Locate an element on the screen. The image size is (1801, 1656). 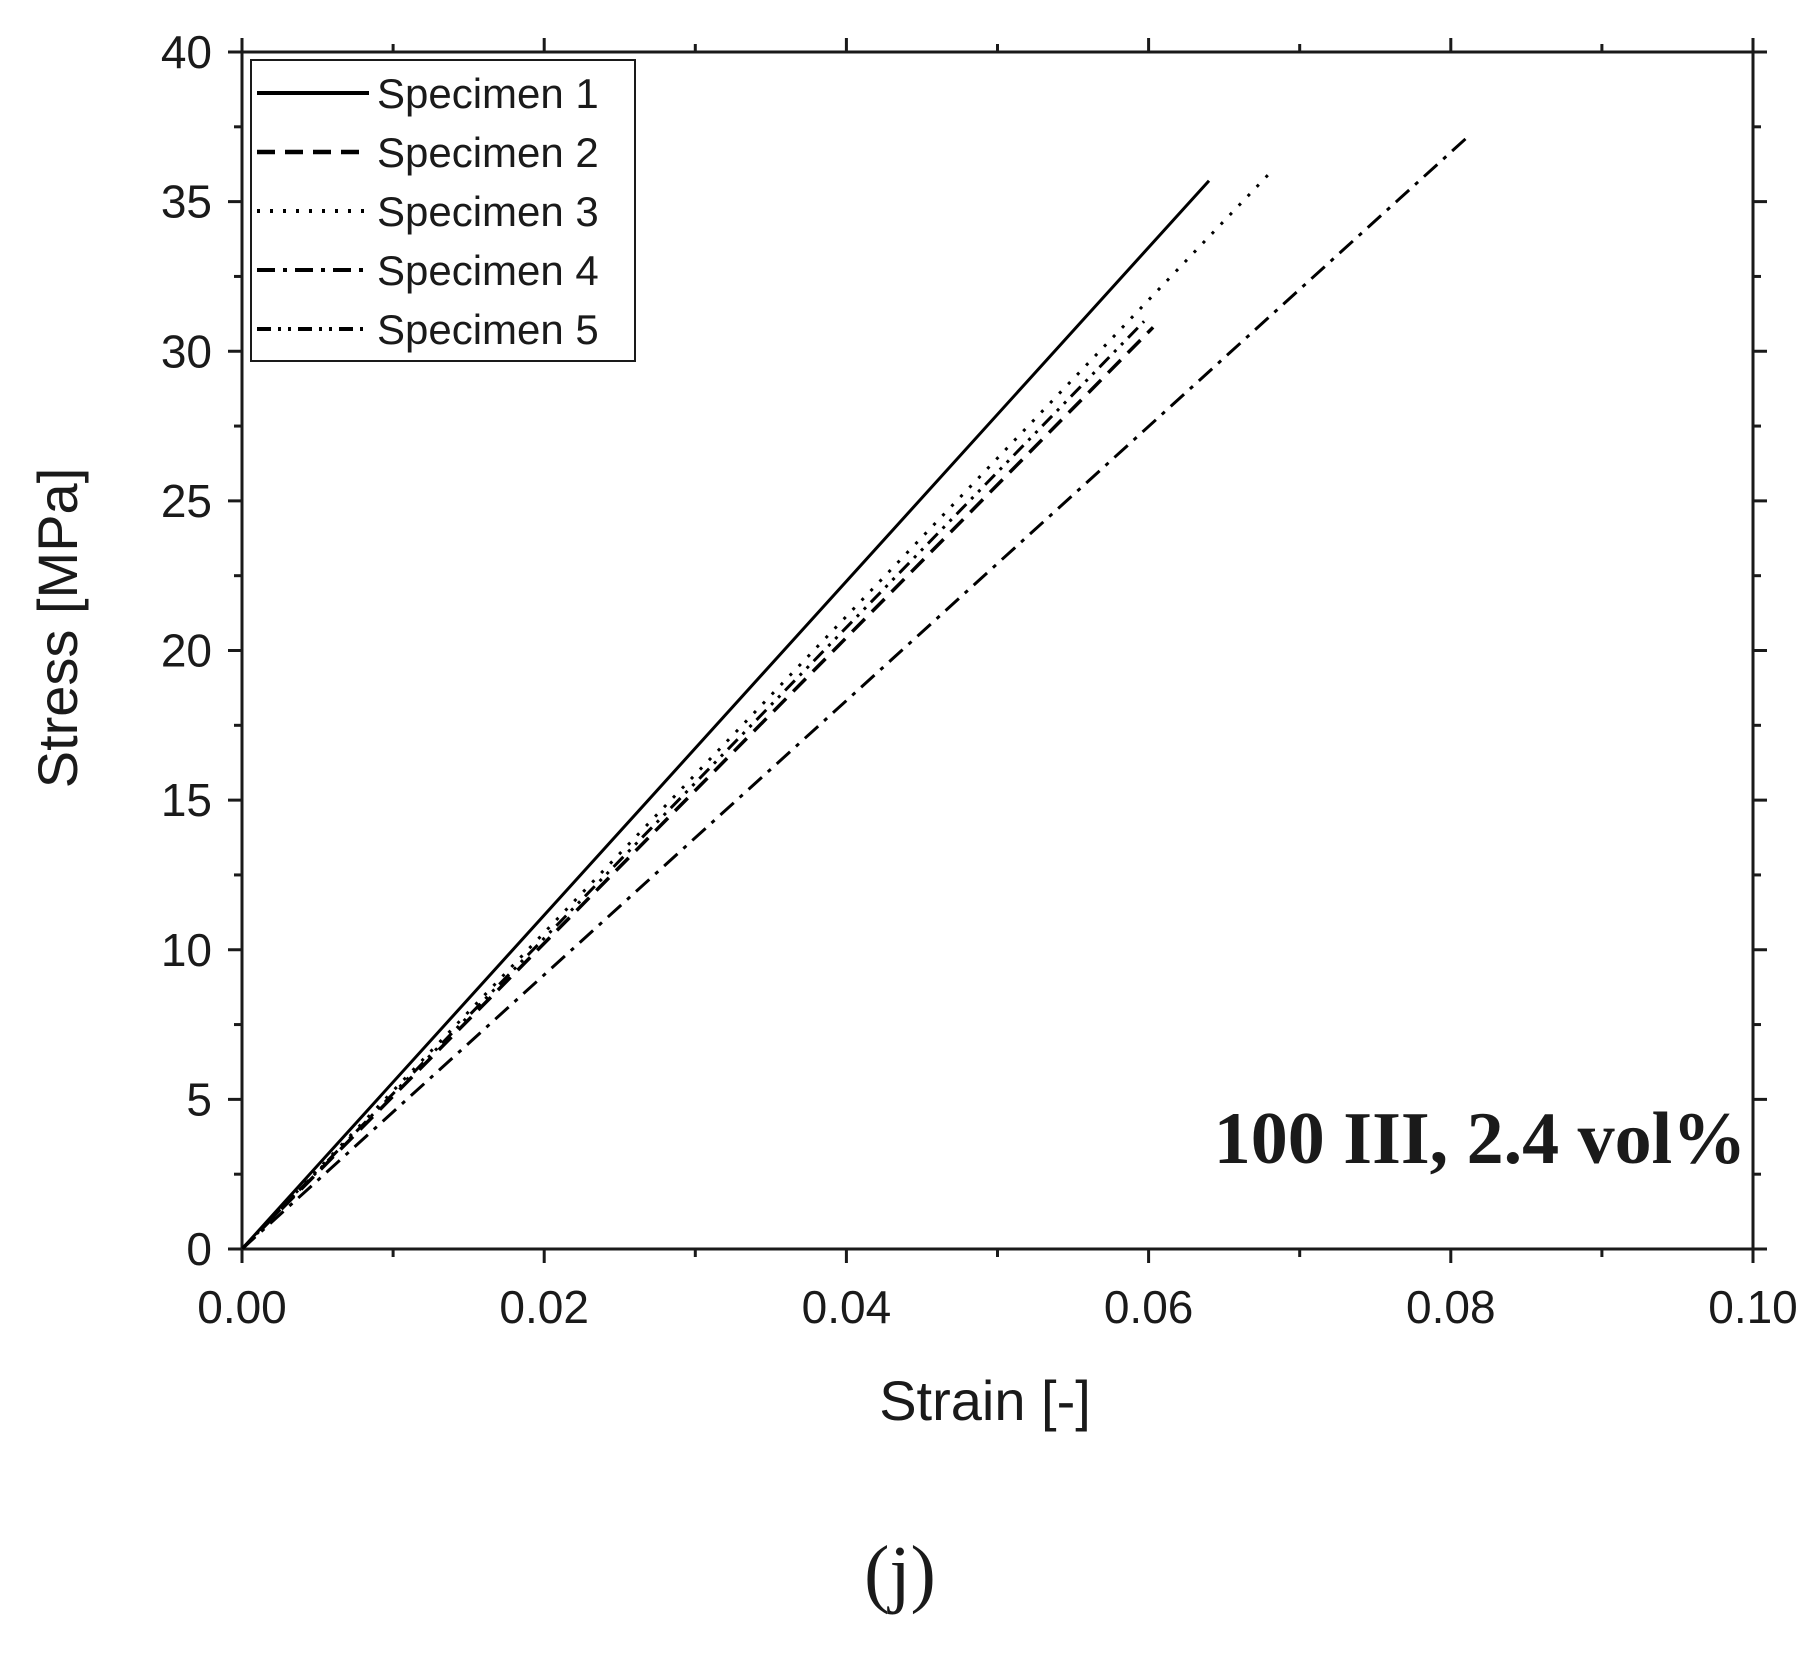
x-tick-label: 0.08 is located at coordinates (1451, 1307).